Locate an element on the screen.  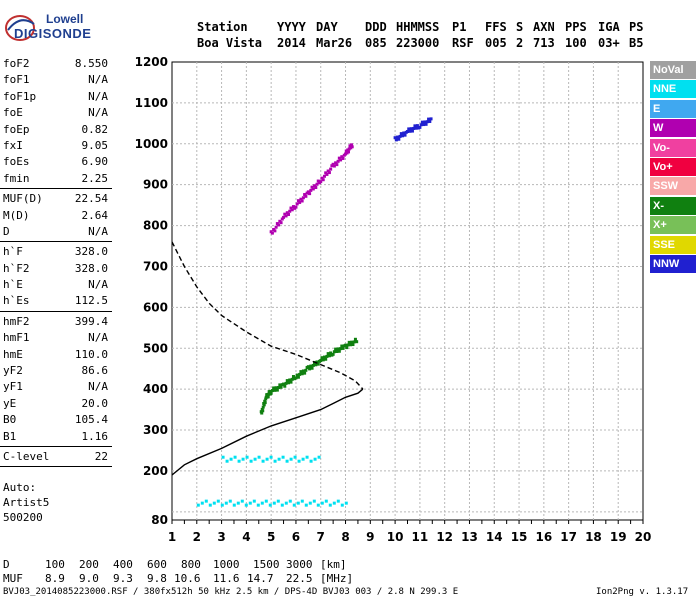
param-label: M(D) is located at coordinates (16, 215).